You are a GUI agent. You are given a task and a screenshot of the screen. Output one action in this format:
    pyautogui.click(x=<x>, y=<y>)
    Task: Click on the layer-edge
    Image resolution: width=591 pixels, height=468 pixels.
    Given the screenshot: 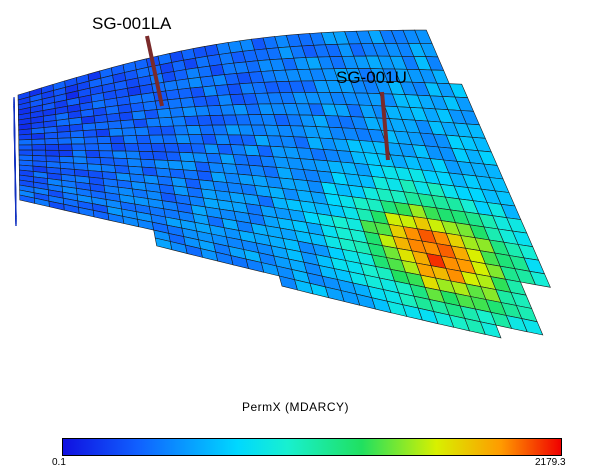 What is the action you would take?
    pyautogui.click(x=15, y=166)
    